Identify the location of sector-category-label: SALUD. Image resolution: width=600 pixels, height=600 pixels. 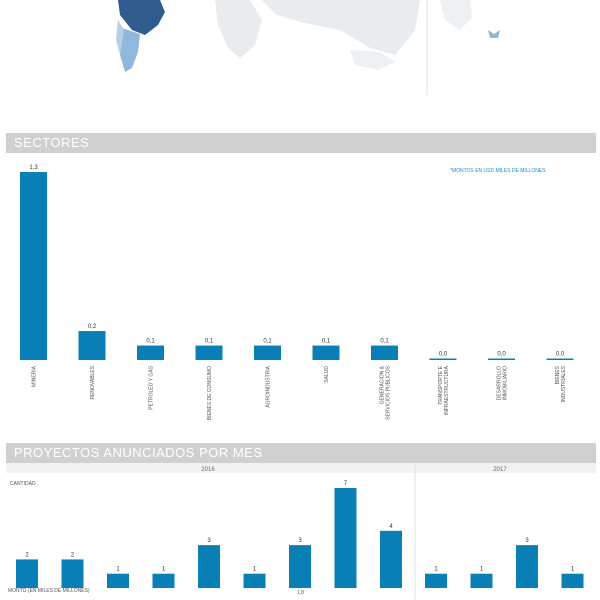
(327, 374).